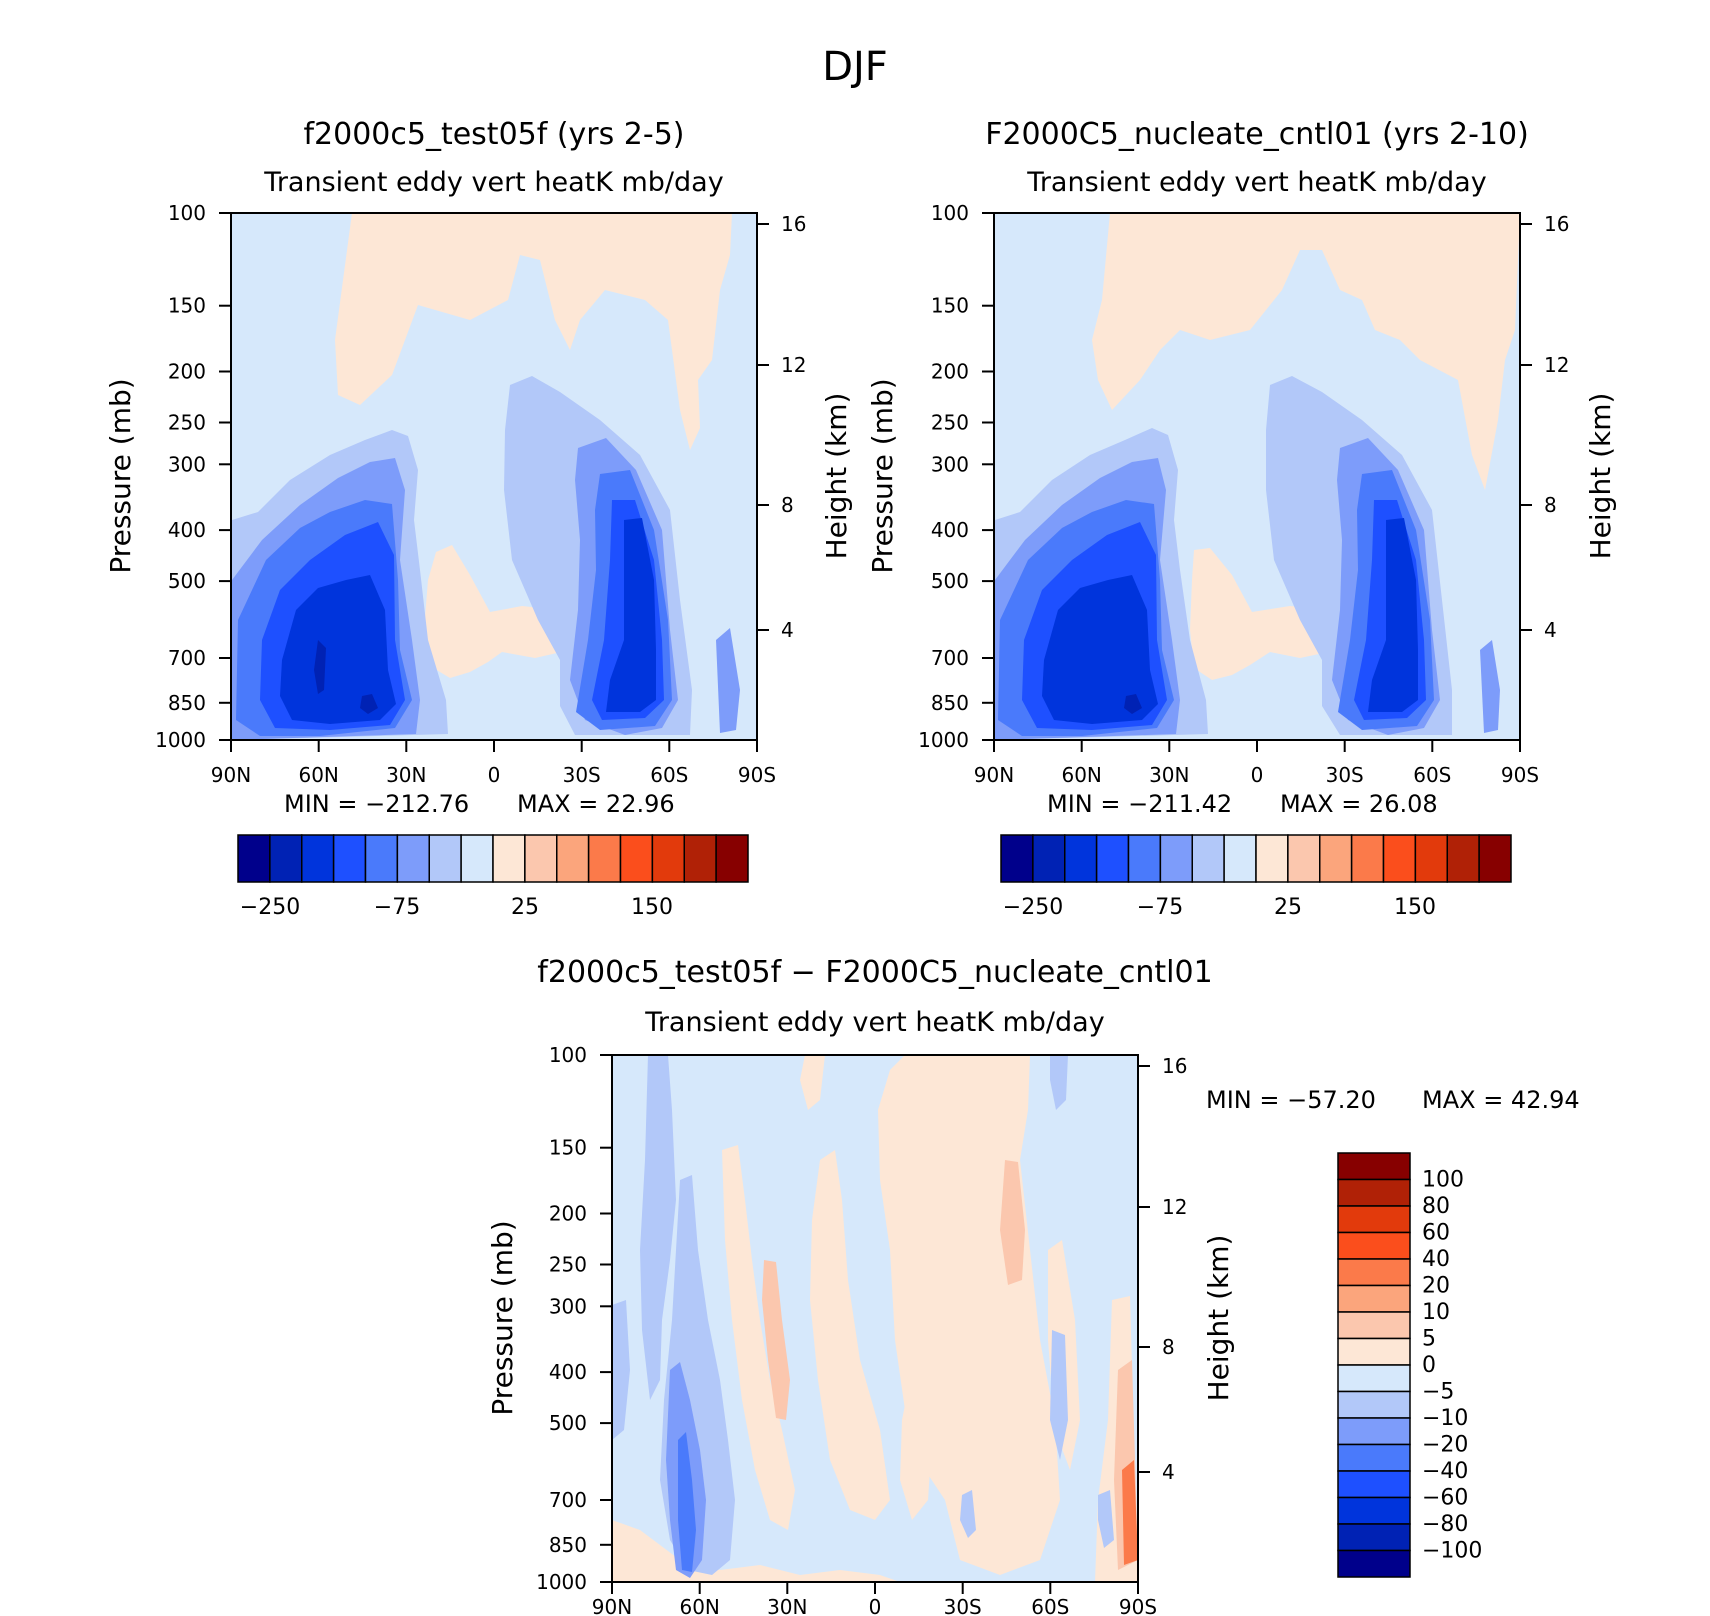 The image size is (1710, 1616). What do you see at coordinates (1436, 1286) in the screenshot?
I see `colorbar-label: 20` at bounding box center [1436, 1286].